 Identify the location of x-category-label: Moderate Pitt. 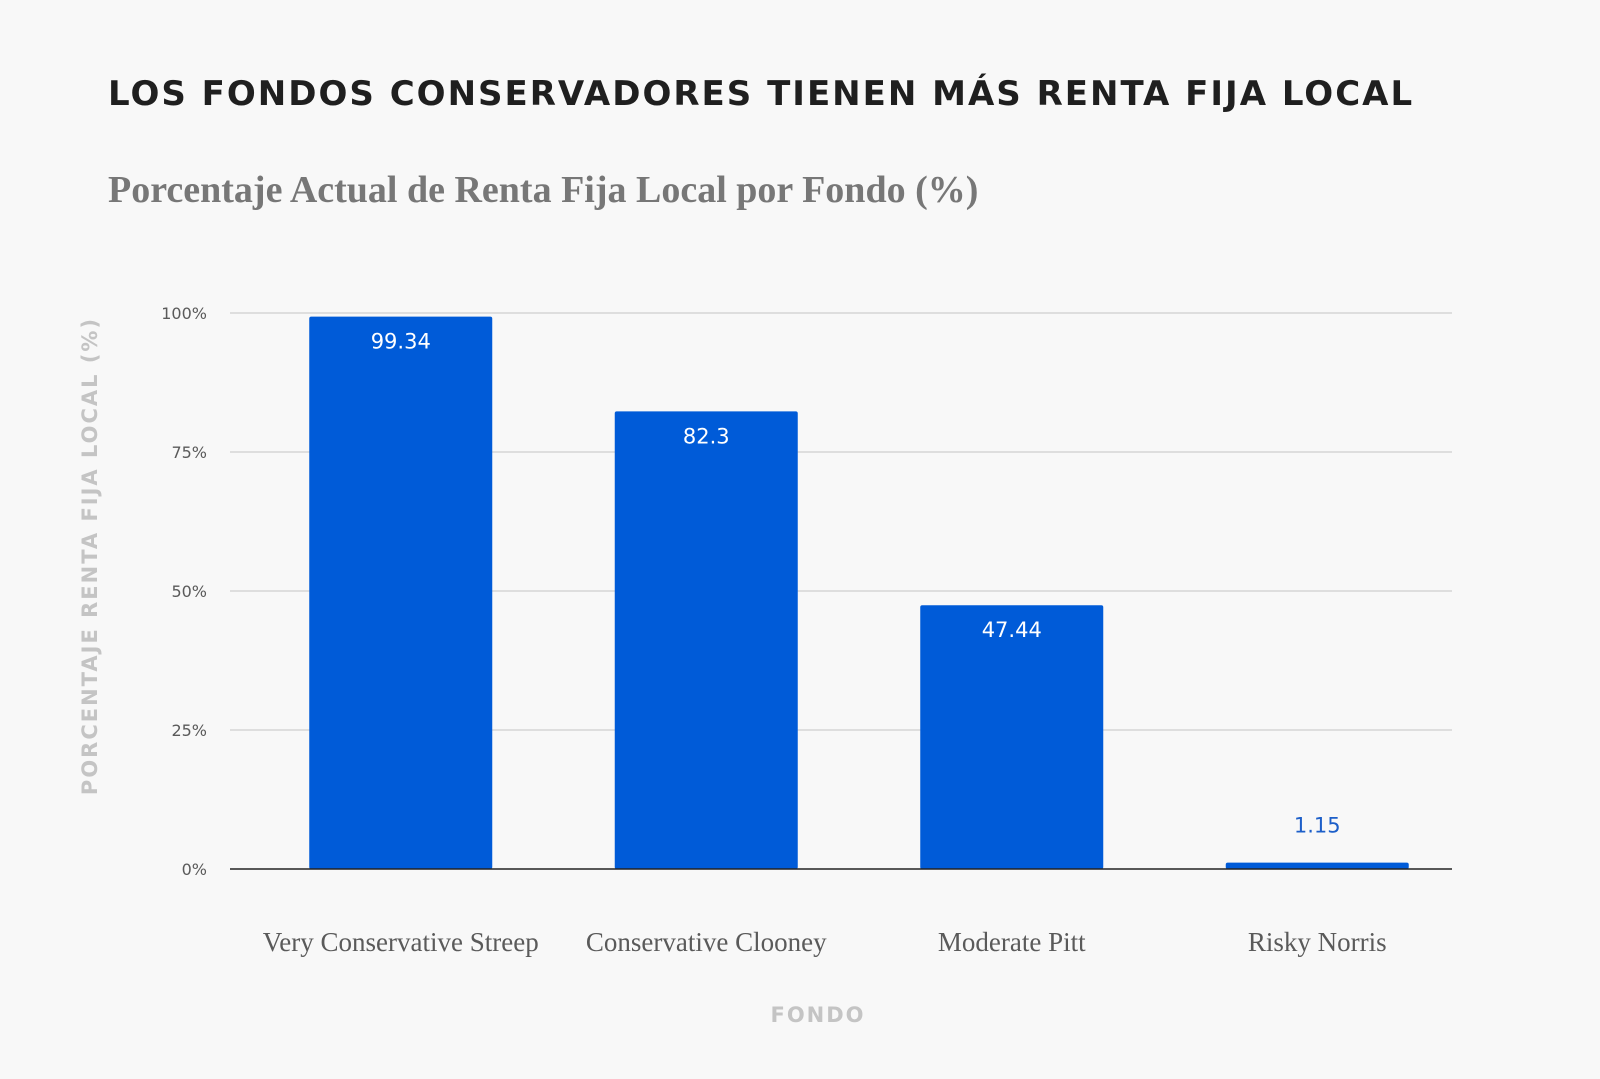
(1012, 942).